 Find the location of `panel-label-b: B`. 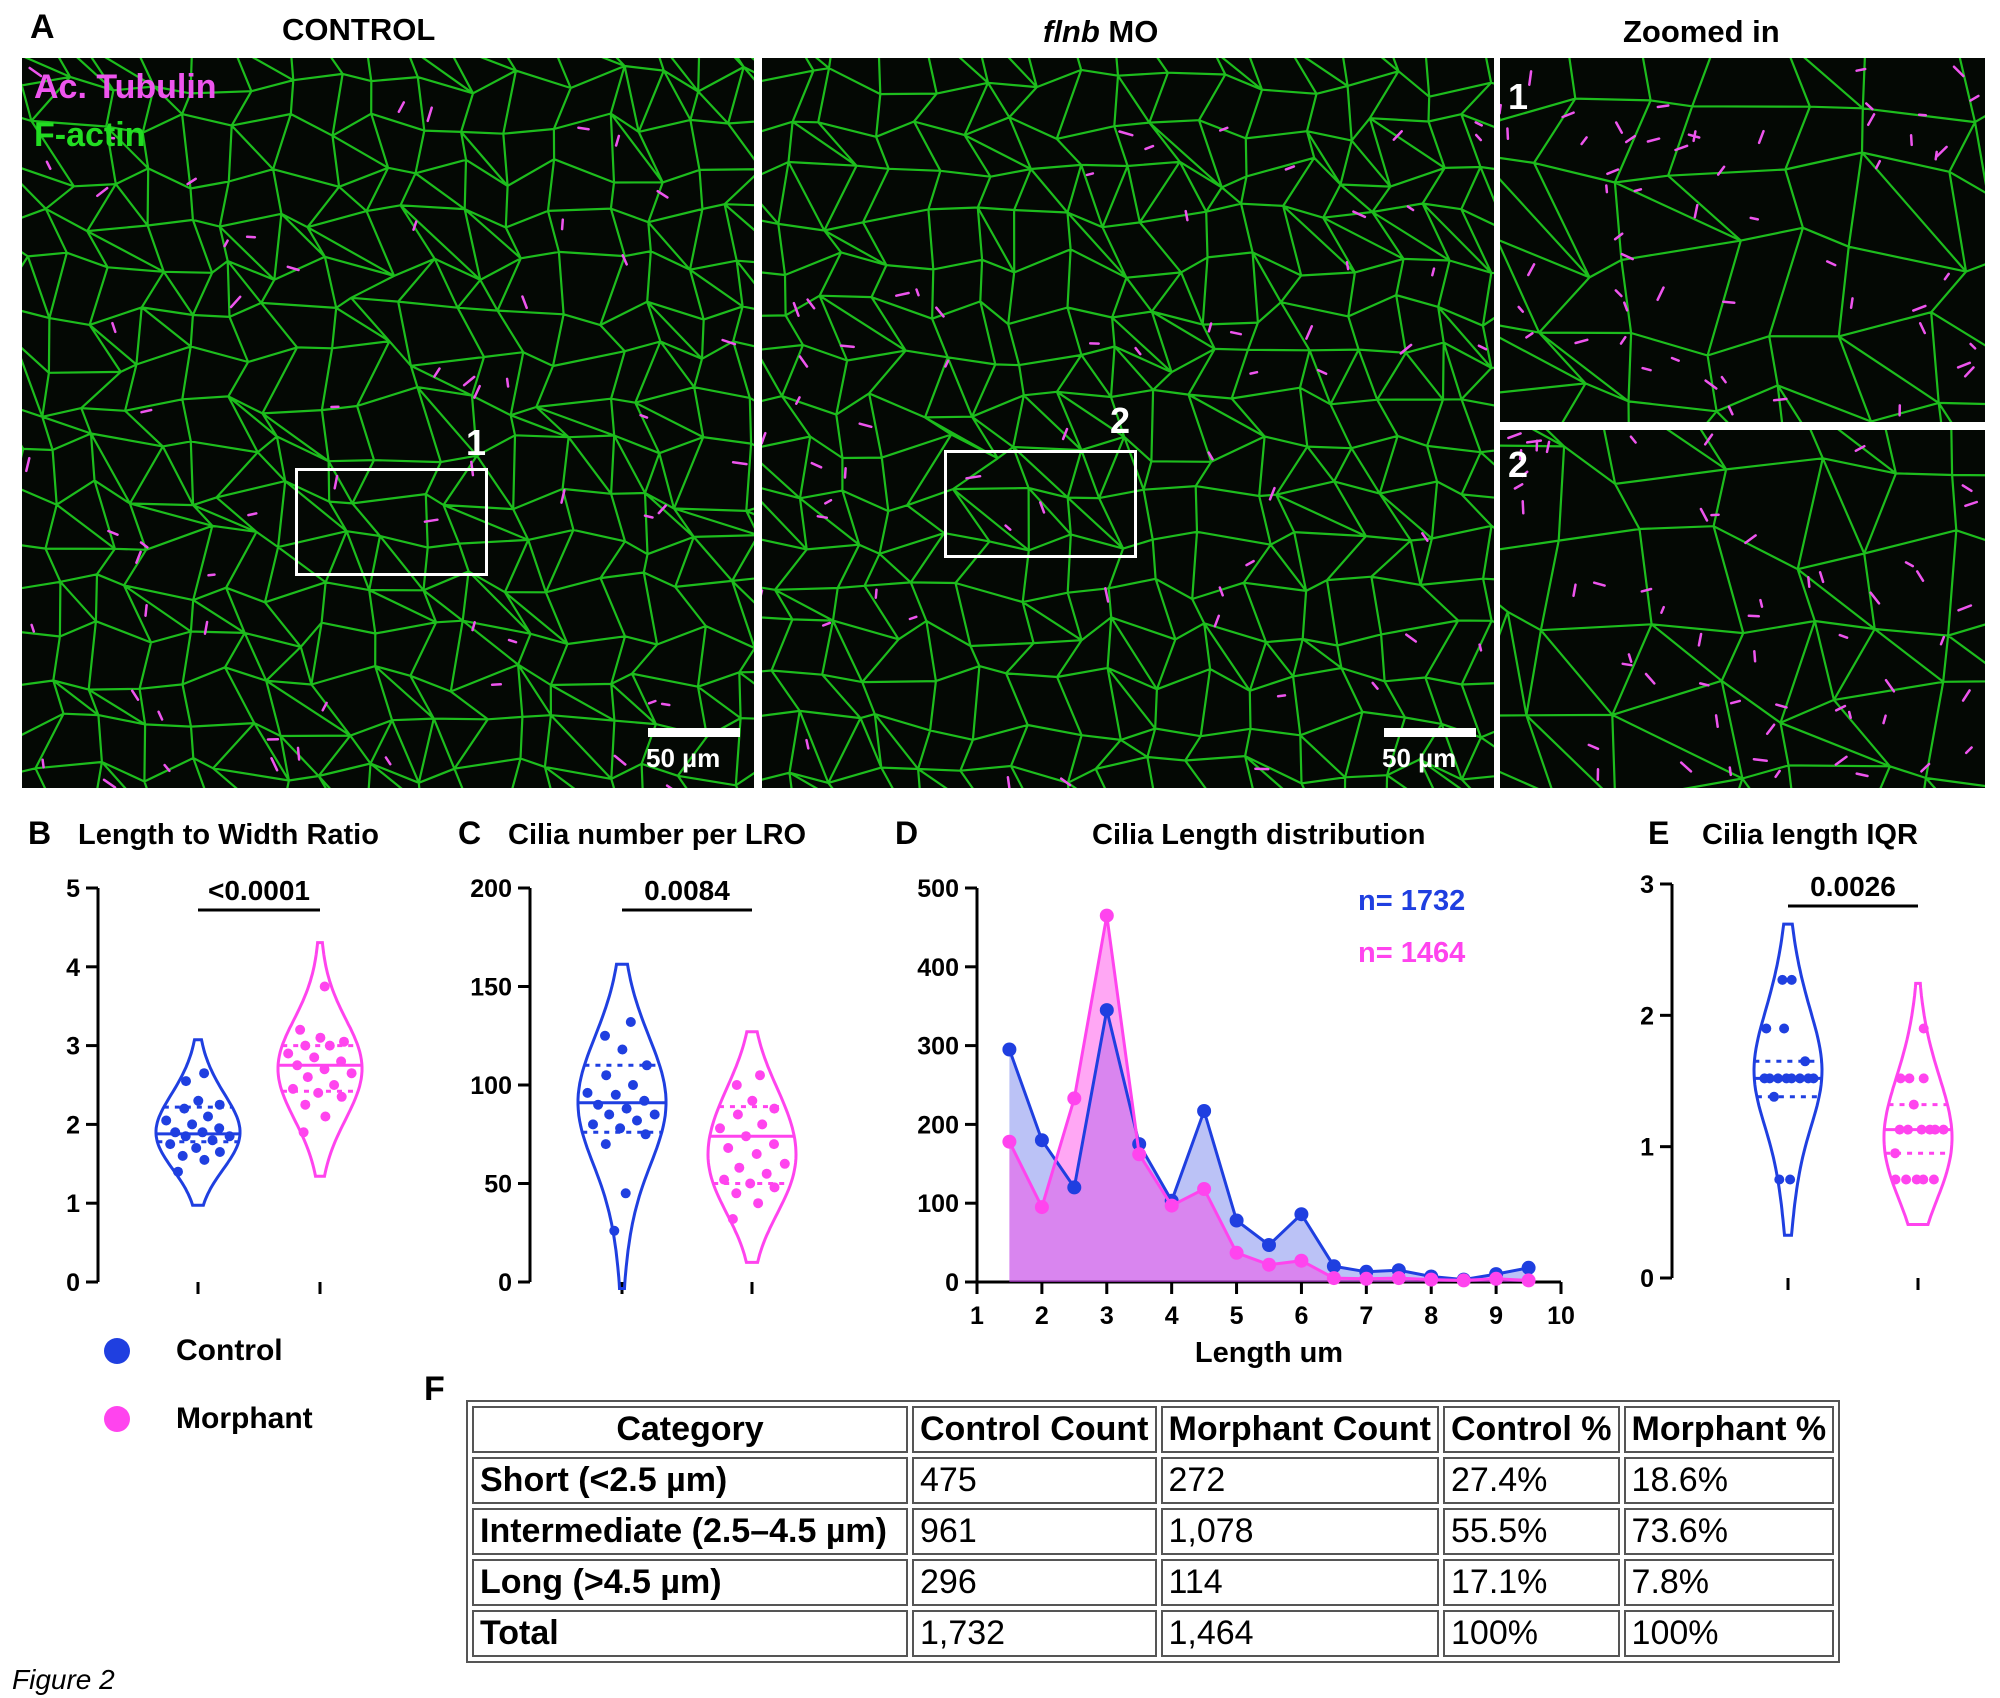

panel-label-b: B is located at coordinates (39, 833).